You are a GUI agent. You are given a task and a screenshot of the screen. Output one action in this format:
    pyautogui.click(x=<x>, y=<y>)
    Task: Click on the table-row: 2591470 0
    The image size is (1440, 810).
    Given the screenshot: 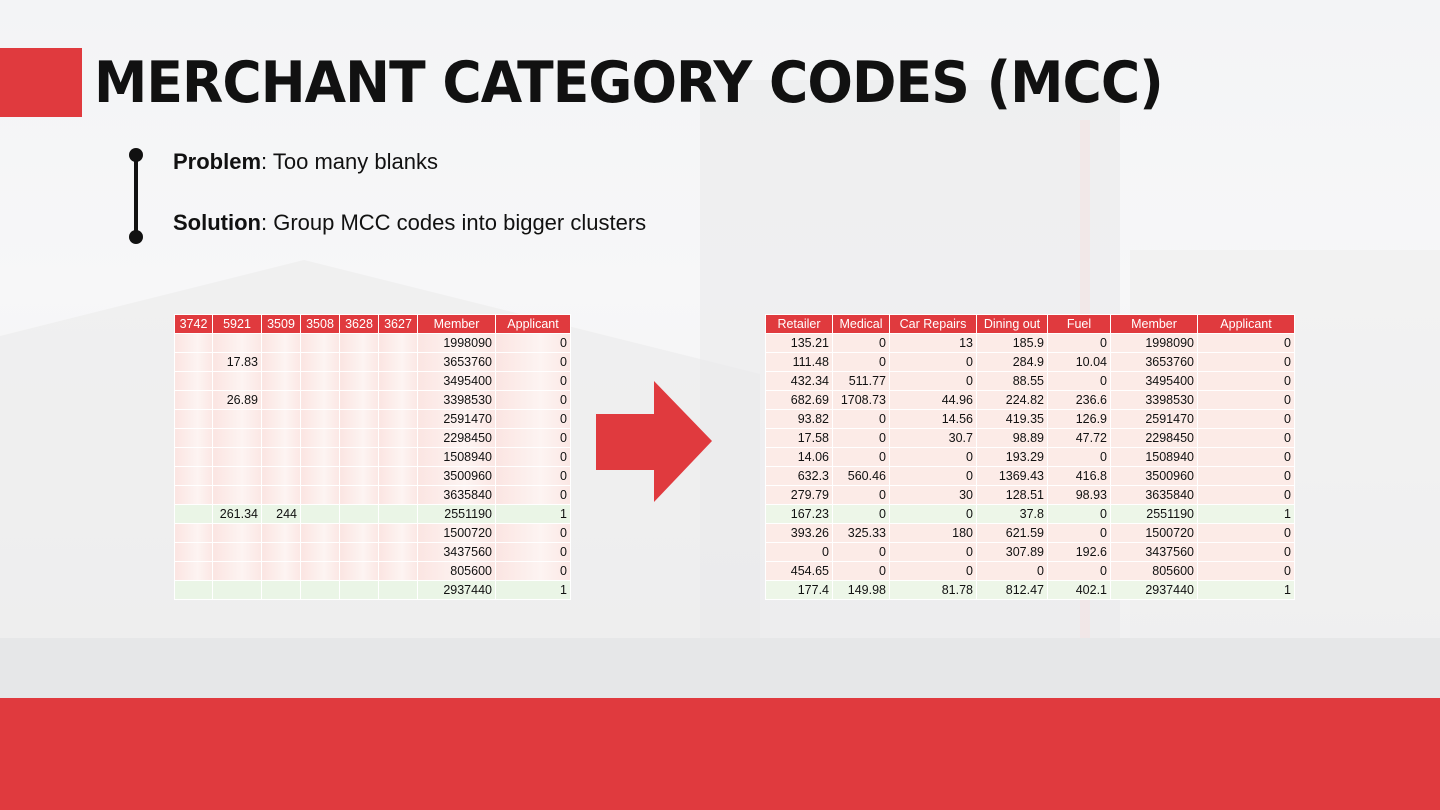 What is the action you would take?
    pyautogui.click(x=372, y=419)
    